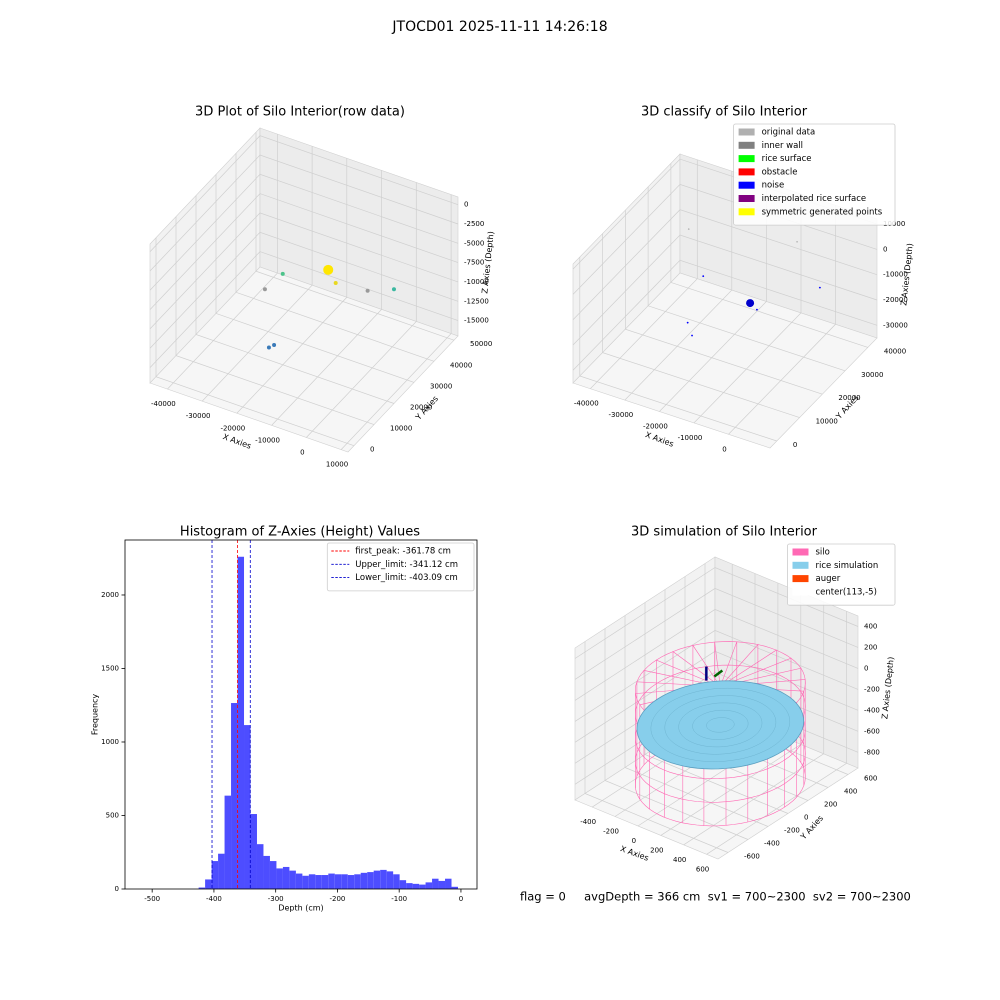 This screenshot has width=1000, height=1000. Describe the element at coordinates (787, 159) in the screenshot. I see `legend-label: rice surface` at that location.